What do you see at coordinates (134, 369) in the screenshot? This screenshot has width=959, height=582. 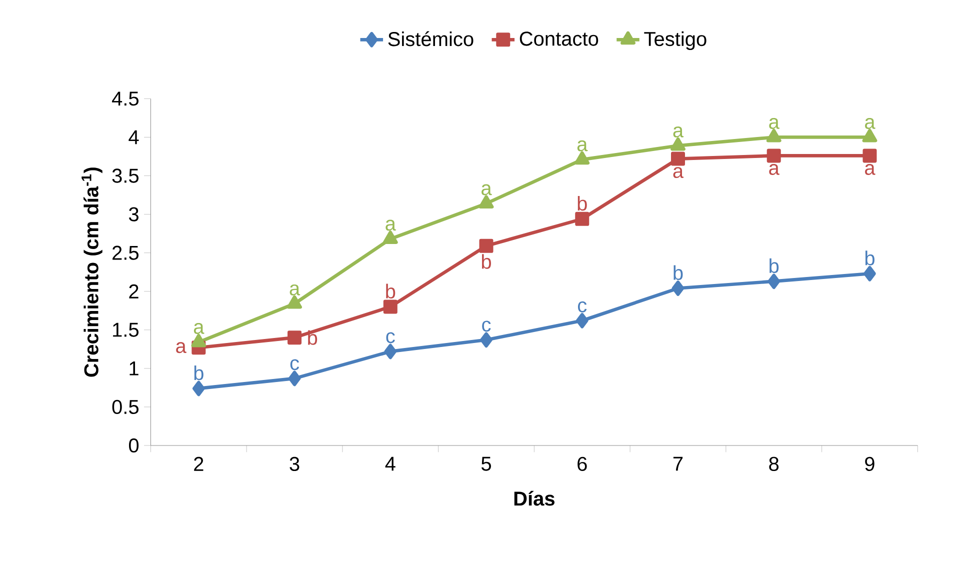 I see `y-tick-label: 1` at bounding box center [134, 369].